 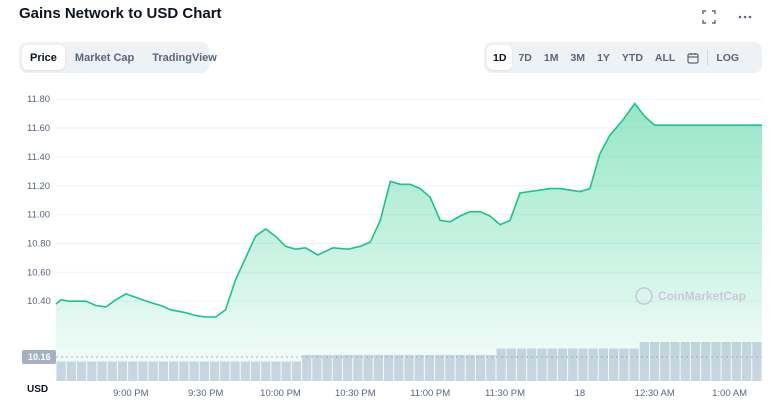 I want to click on x-tick-label: 12:30 AM, so click(x=655, y=393).